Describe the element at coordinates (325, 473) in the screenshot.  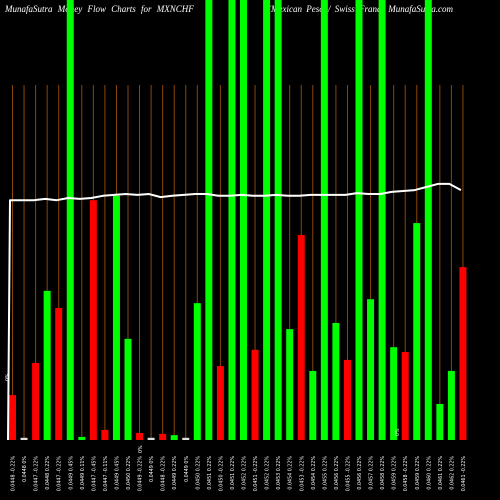
I see `x-tick-label: 0.0455 0.22%` at that location.